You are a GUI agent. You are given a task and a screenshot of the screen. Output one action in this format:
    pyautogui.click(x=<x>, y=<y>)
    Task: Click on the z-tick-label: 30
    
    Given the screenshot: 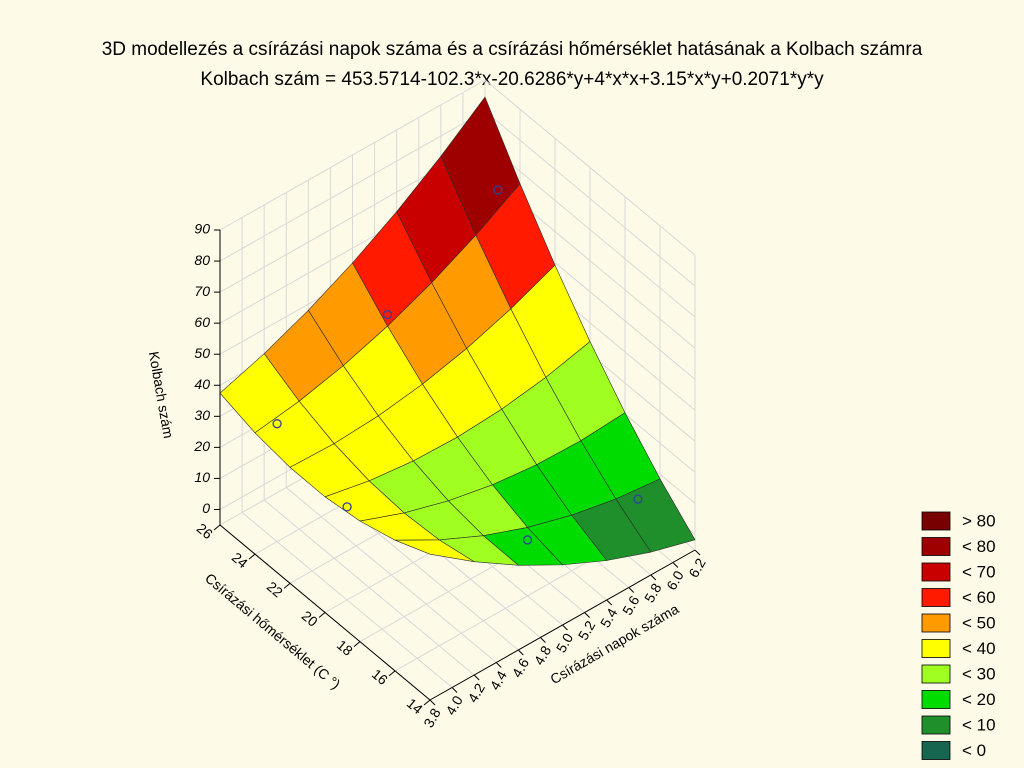 What is the action you would take?
    pyautogui.click(x=202, y=415)
    